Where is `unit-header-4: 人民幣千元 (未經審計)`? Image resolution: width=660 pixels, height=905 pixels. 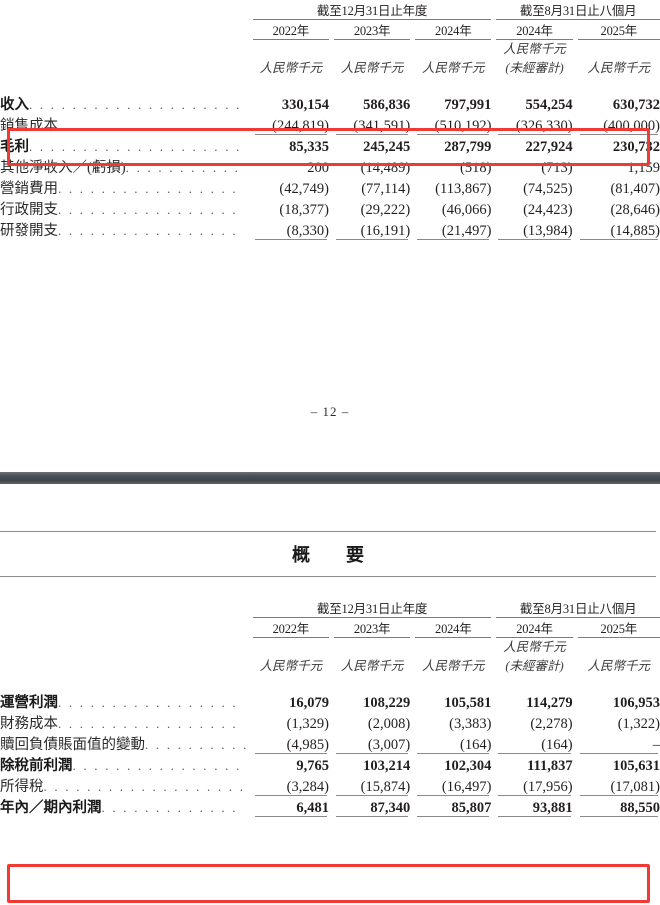 unit-header-4: 人民幣千元 (未經審計) is located at coordinates (534, 657).